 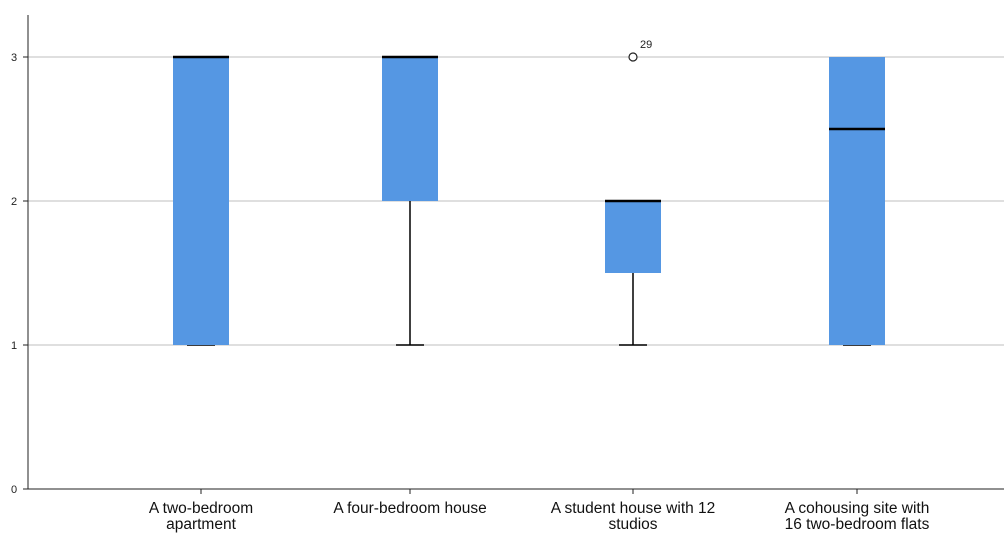 What do you see at coordinates (14, 346) in the screenshot?
I see `y-tick-label: 1` at bounding box center [14, 346].